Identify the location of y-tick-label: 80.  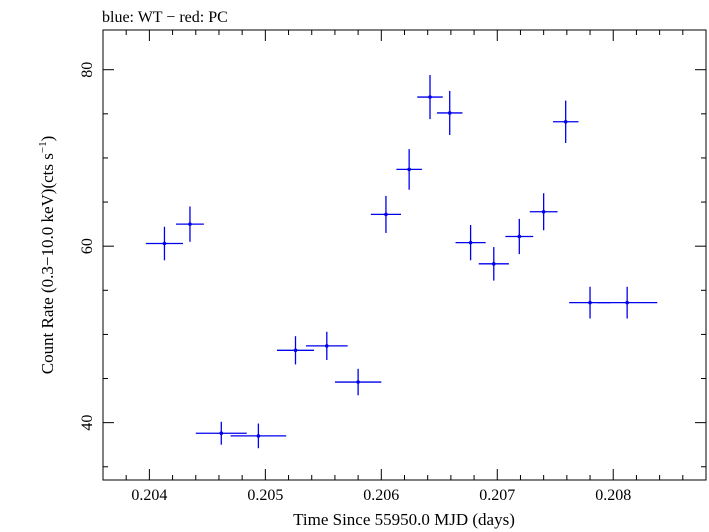
(87, 70).